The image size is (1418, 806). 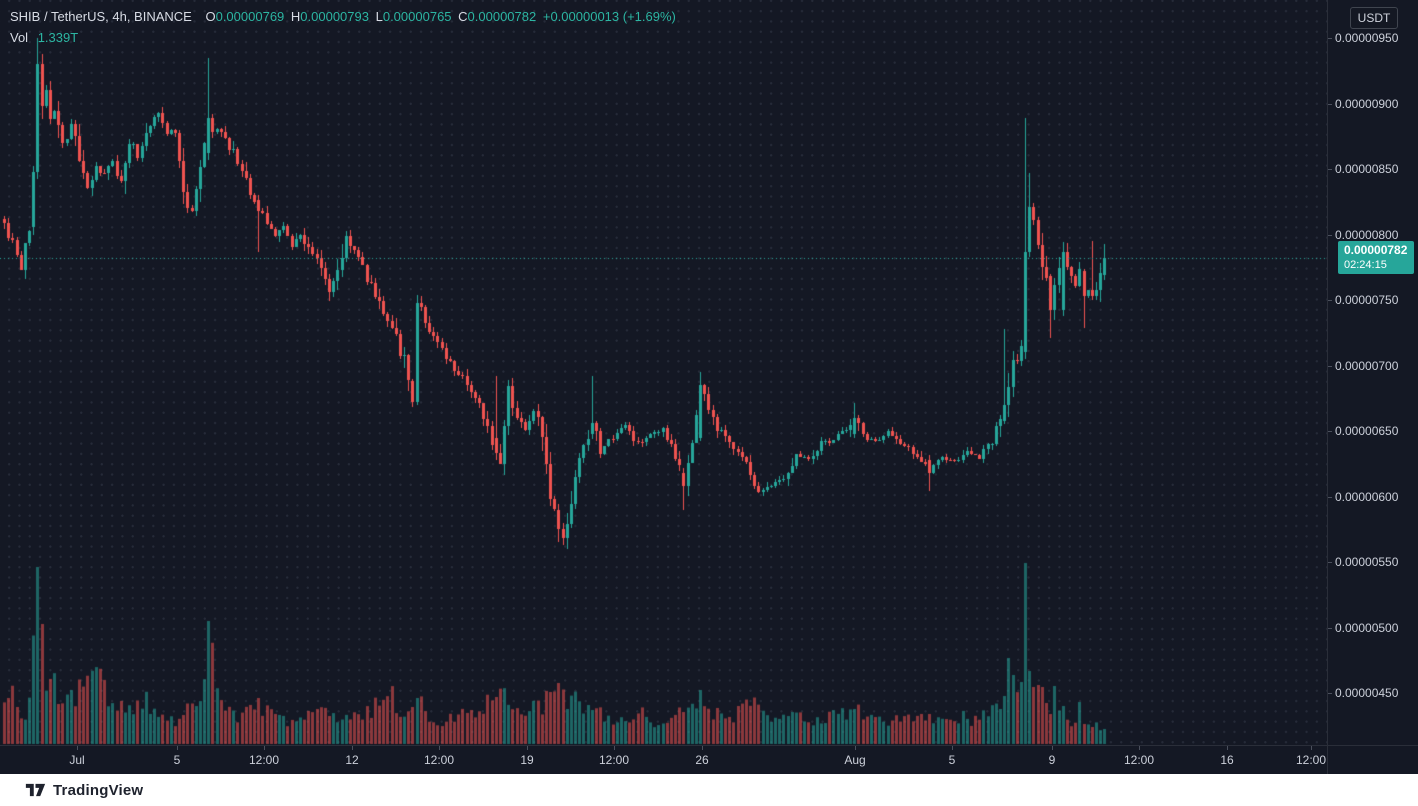 What do you see at coordinates (19, 37) in the screenshot?
I see `volume-label: Vol` at bounding box center [19, 37].